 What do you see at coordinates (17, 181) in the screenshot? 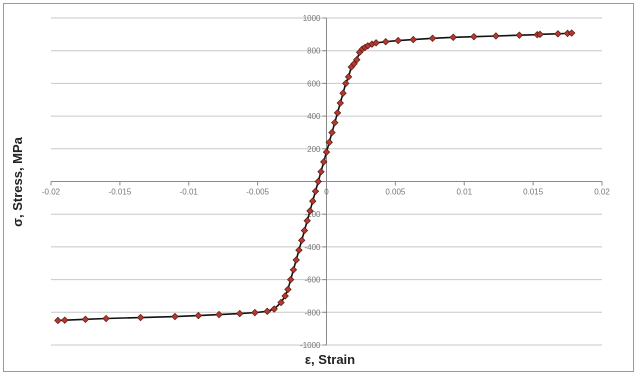
I see `y-axis-title: σ, Stress, MPa` at bounding box center [17, 181].